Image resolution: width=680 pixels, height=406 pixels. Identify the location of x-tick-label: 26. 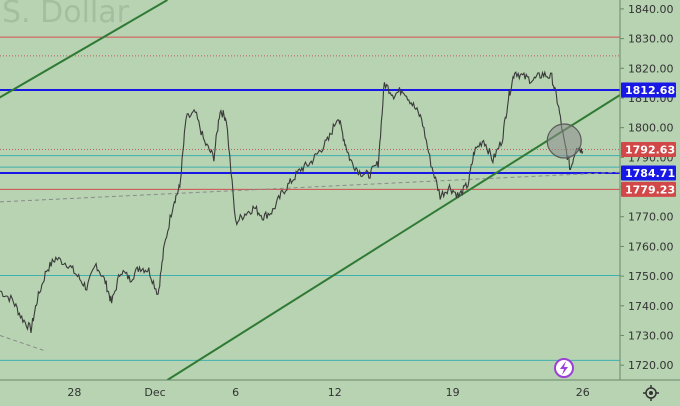
(583, 392).